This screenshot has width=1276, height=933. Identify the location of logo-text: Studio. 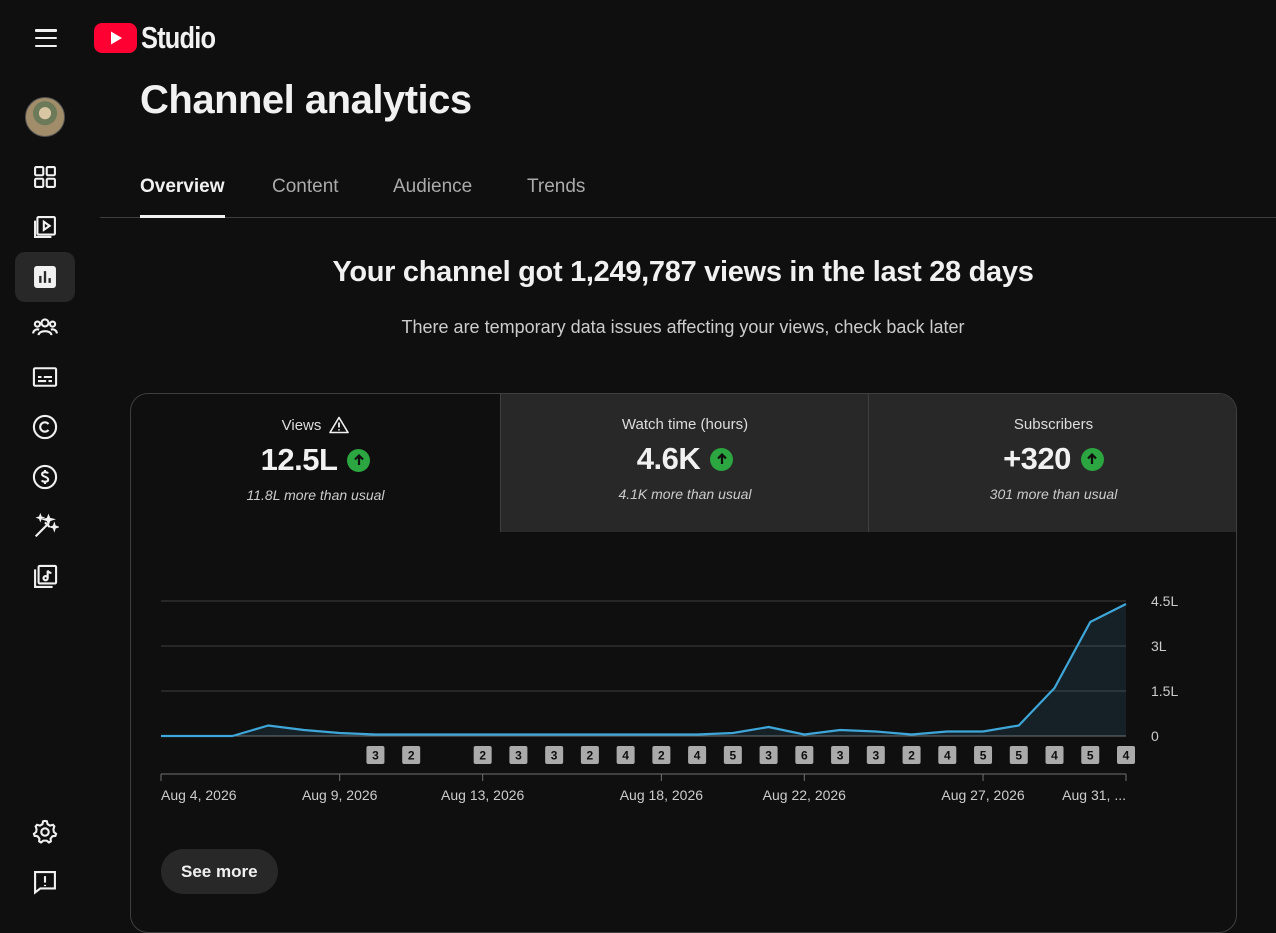
(178, 37).